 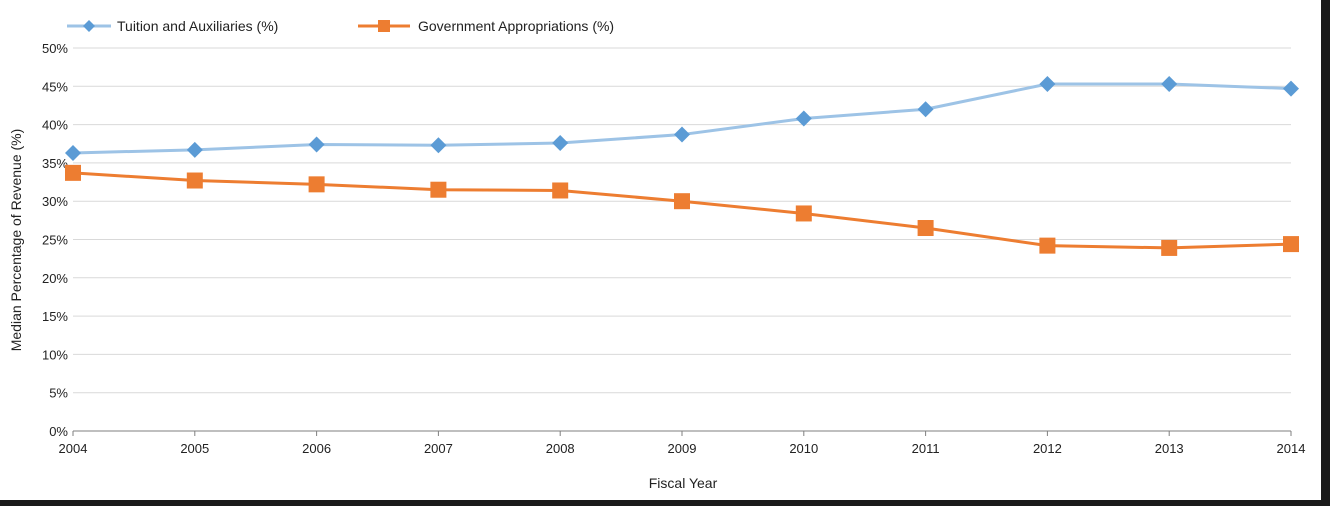 I want to click on y-tick-label: 40%, so click(x=55, y=125).